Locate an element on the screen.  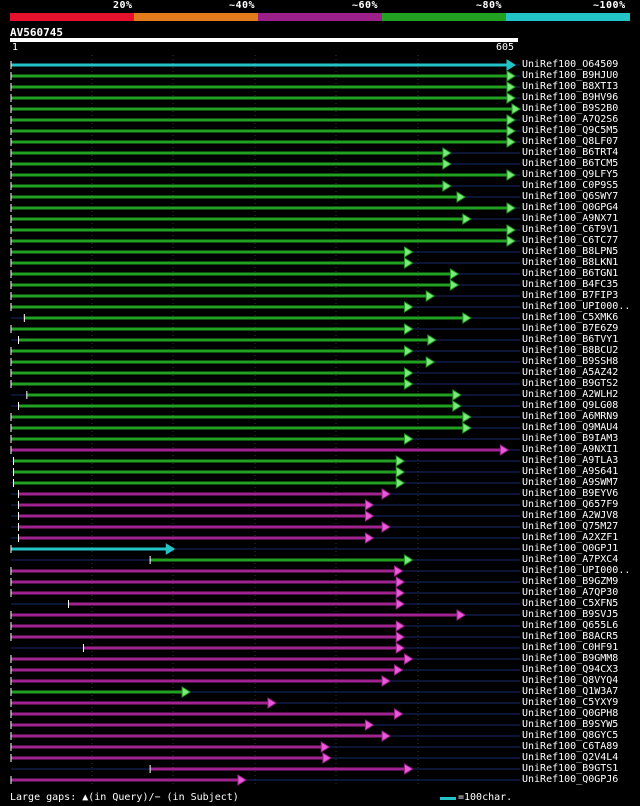
hit-label: UniRef100_B9HV96 is located at coordinates (570, 97).